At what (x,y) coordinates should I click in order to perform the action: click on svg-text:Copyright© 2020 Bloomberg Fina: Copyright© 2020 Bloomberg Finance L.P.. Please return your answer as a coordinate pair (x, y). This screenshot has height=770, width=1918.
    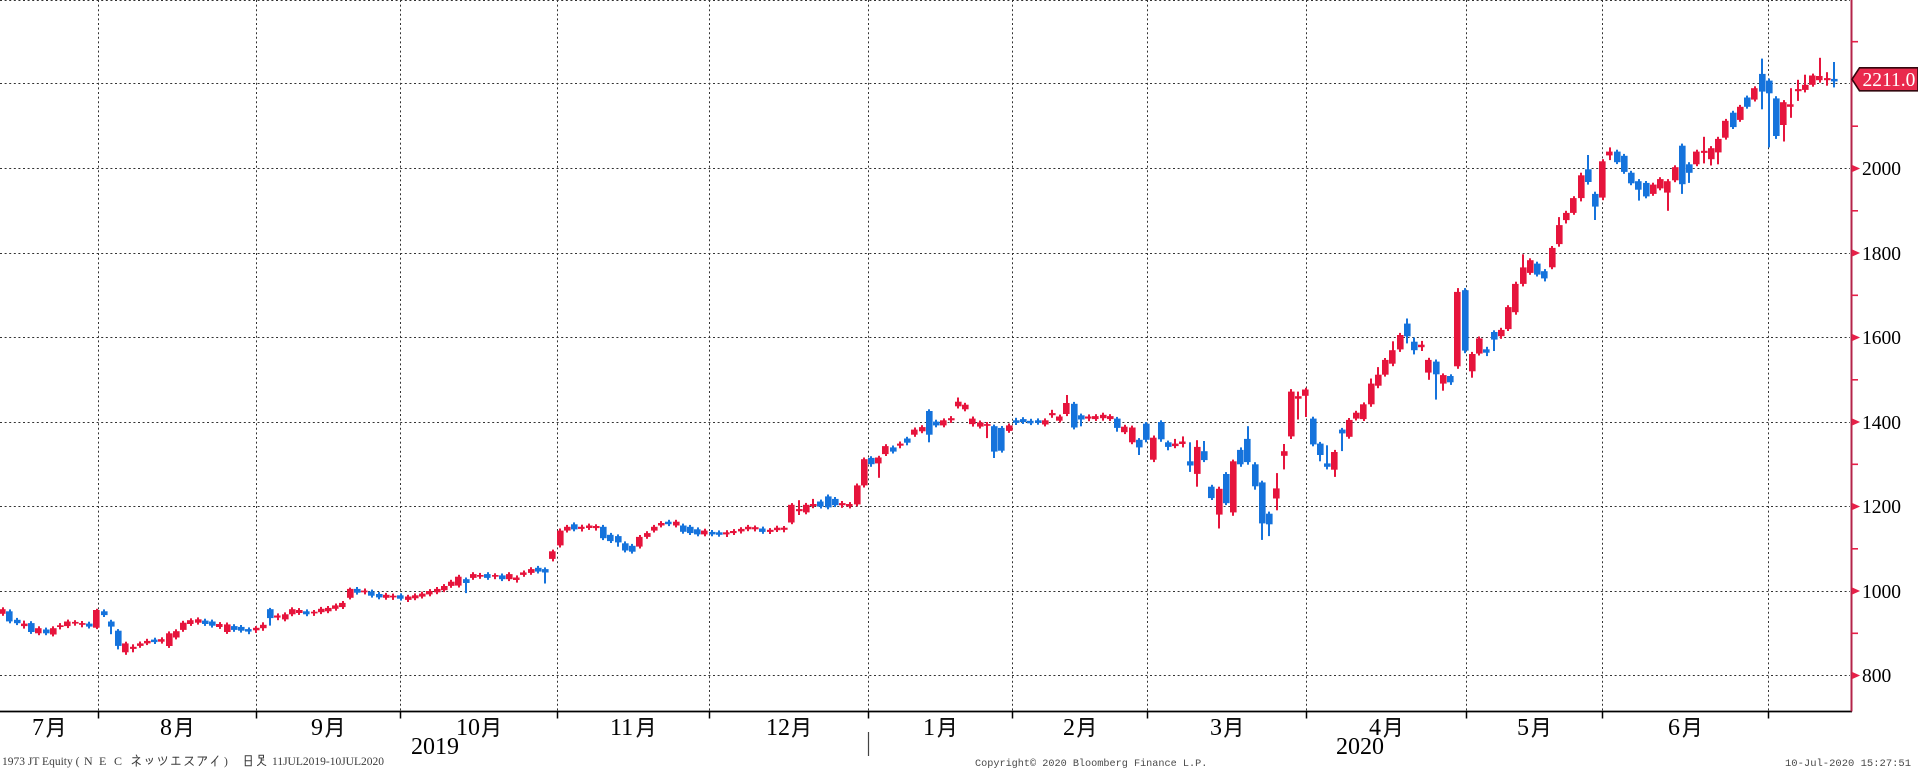
    Looking at the image, I should click on (1091, 764).